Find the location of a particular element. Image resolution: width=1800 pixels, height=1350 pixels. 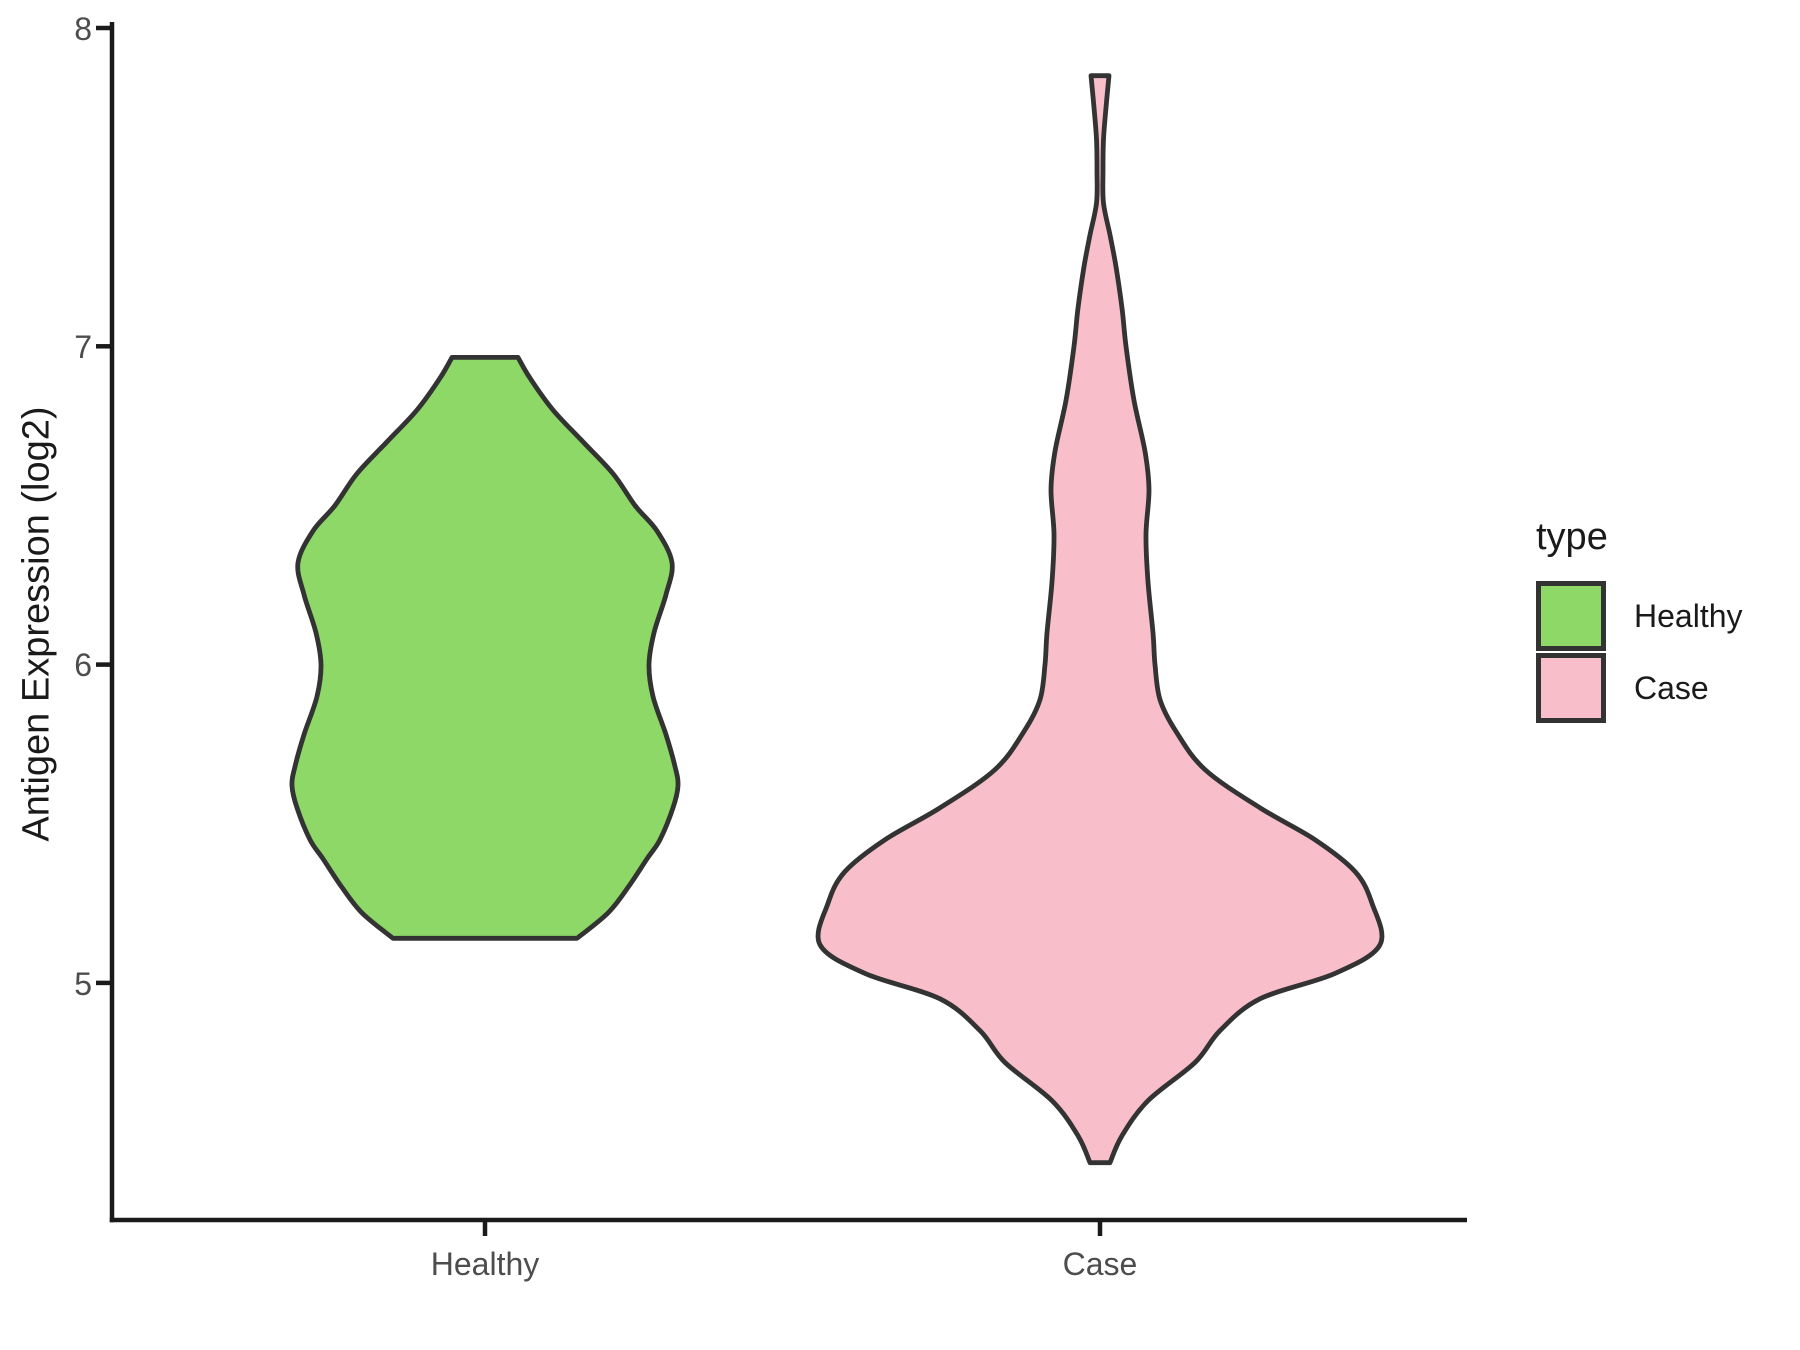

legend-title: type is located at coordinates (1572, 537).